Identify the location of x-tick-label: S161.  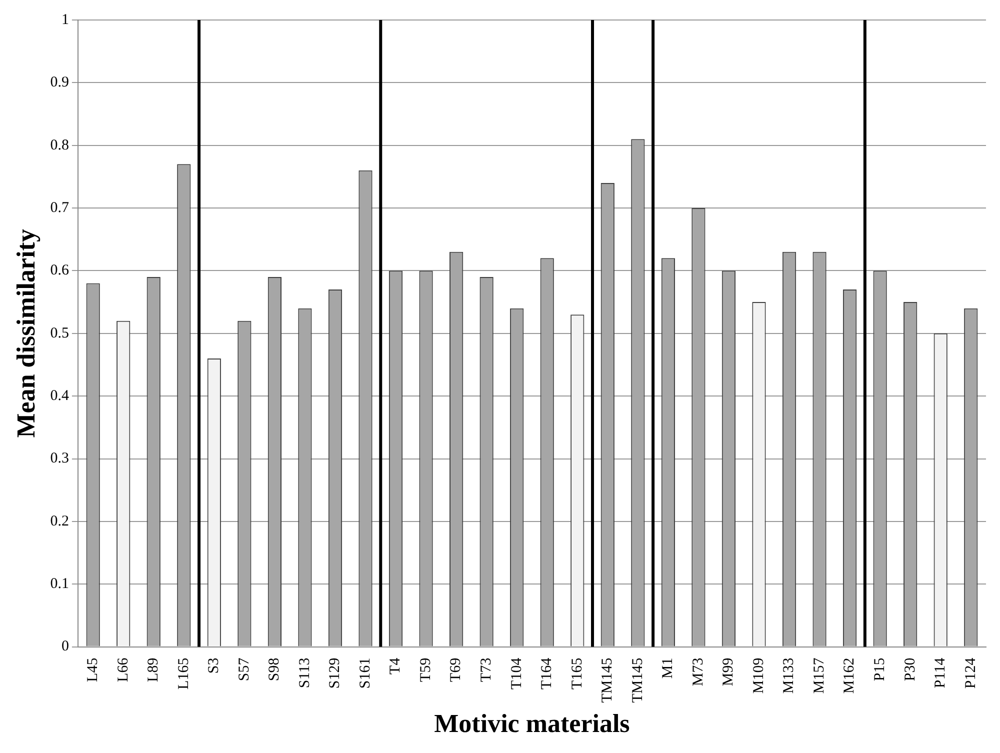
(365, 673).